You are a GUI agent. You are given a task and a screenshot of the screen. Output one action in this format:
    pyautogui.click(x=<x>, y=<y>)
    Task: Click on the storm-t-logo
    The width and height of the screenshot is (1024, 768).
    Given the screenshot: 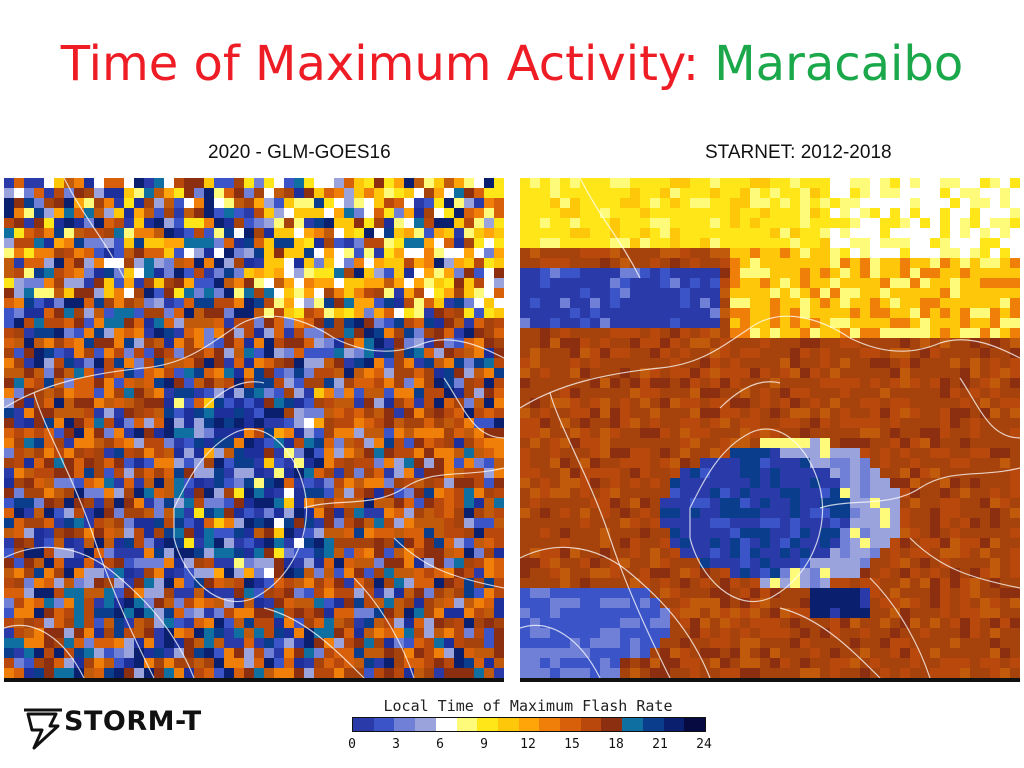 What is the action you would take?
    pyautogui.click(x=43, y=729)
    